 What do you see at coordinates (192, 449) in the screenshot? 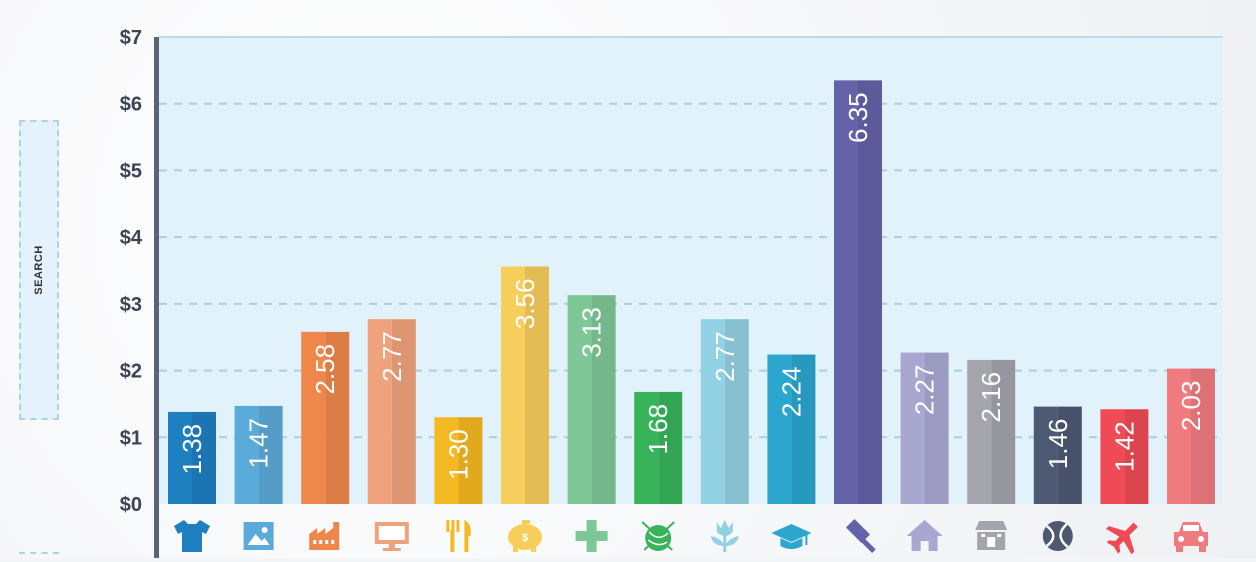
I see `bar-value-label: 1.38` at bounding box center [192, 449].